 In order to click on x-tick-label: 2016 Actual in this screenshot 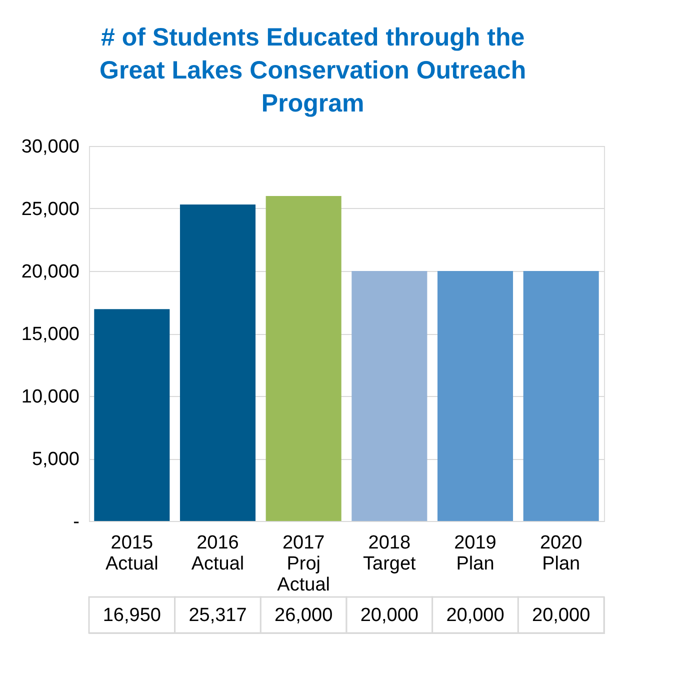, I will do `click(217, 553)`.